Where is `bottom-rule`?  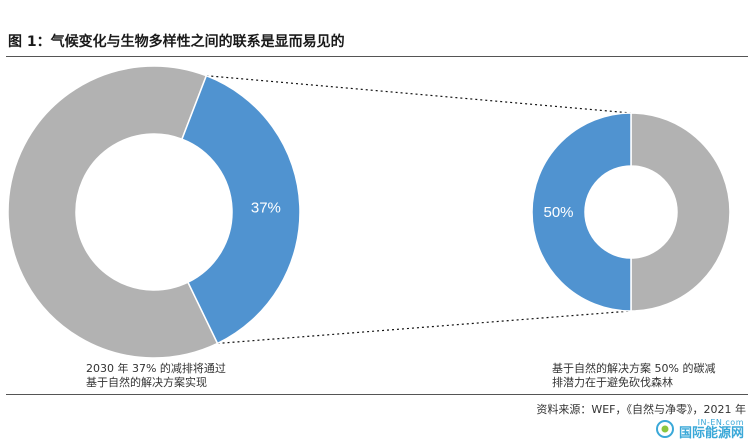 bottom-rule is located at coordinates (377, 394).